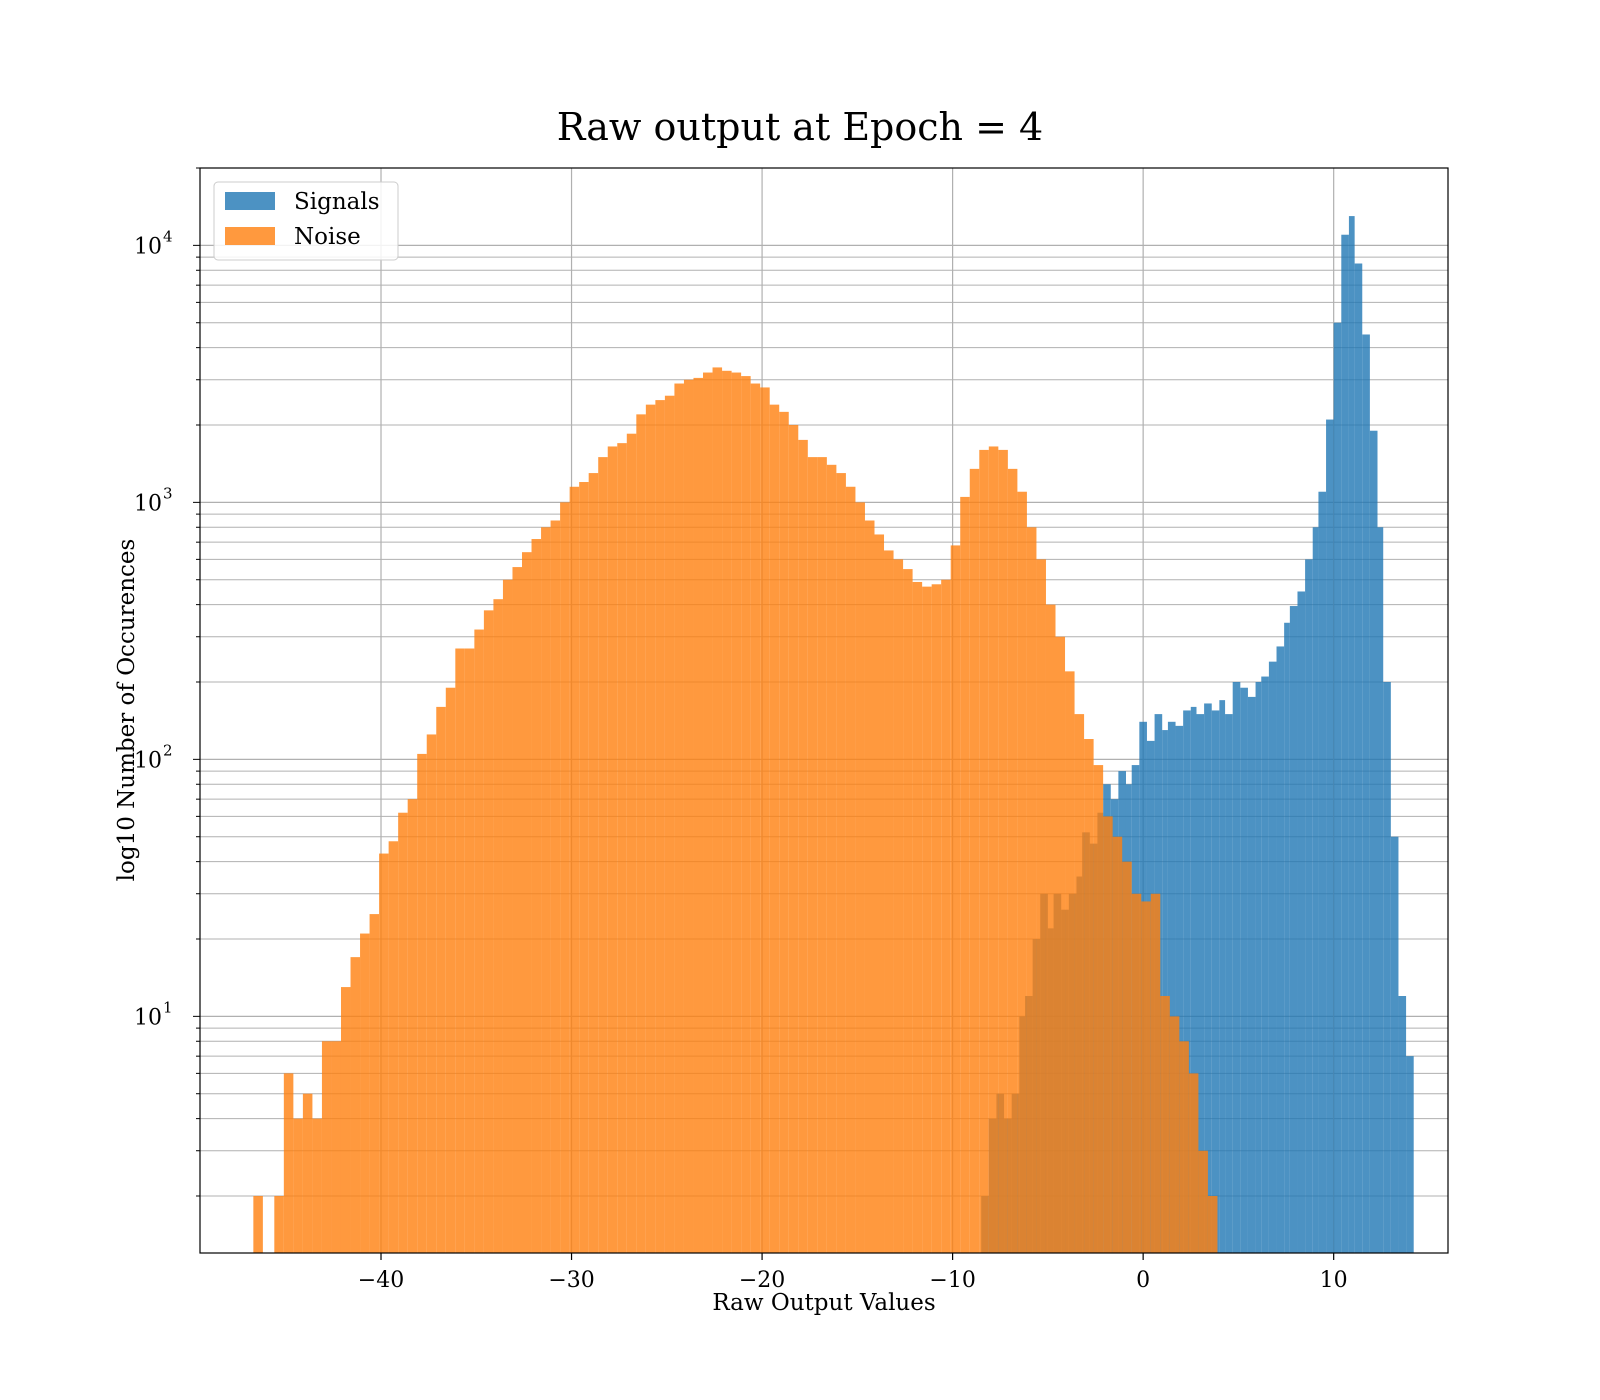  What do you see at coordinates (250, 236) in the screenshot?
I see `legend-swatch-noise` at bounding box center [250, 236].